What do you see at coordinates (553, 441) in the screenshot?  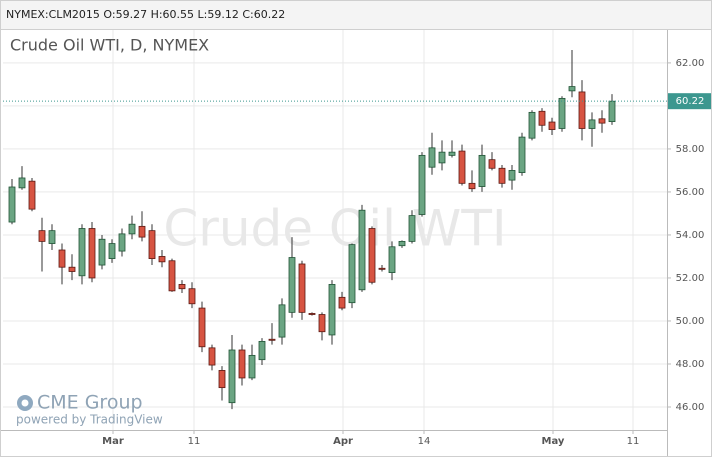 I see `x-tick-label: May` at bounding box center [553, 441].